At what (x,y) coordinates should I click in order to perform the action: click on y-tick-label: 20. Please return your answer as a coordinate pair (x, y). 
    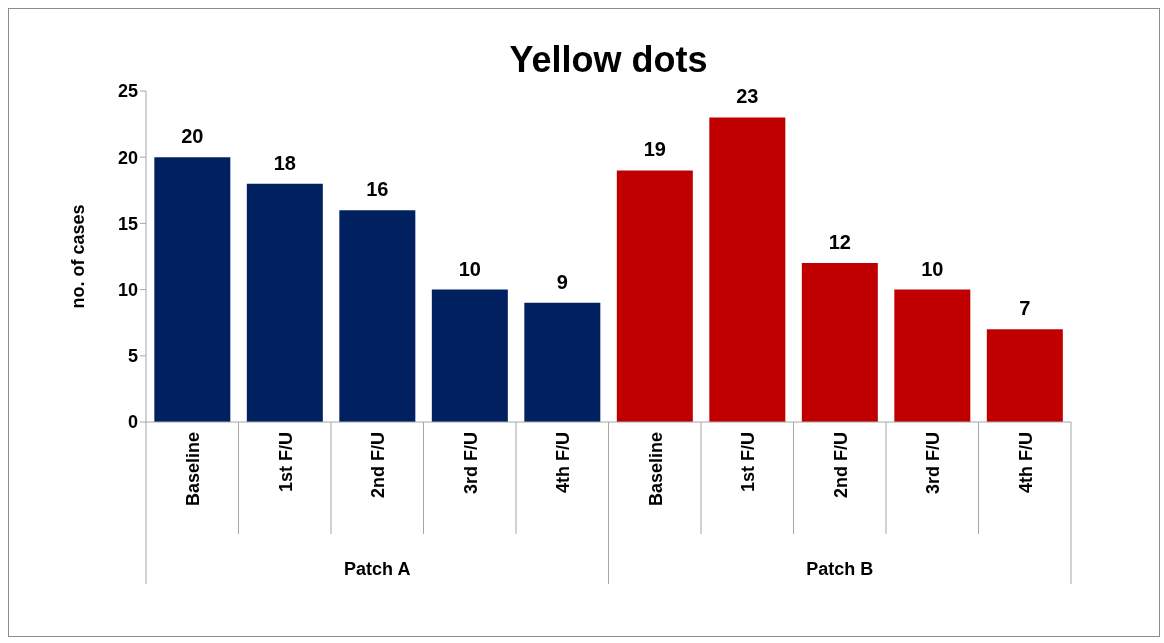
    Looking at the image, I should click on (127, 157).